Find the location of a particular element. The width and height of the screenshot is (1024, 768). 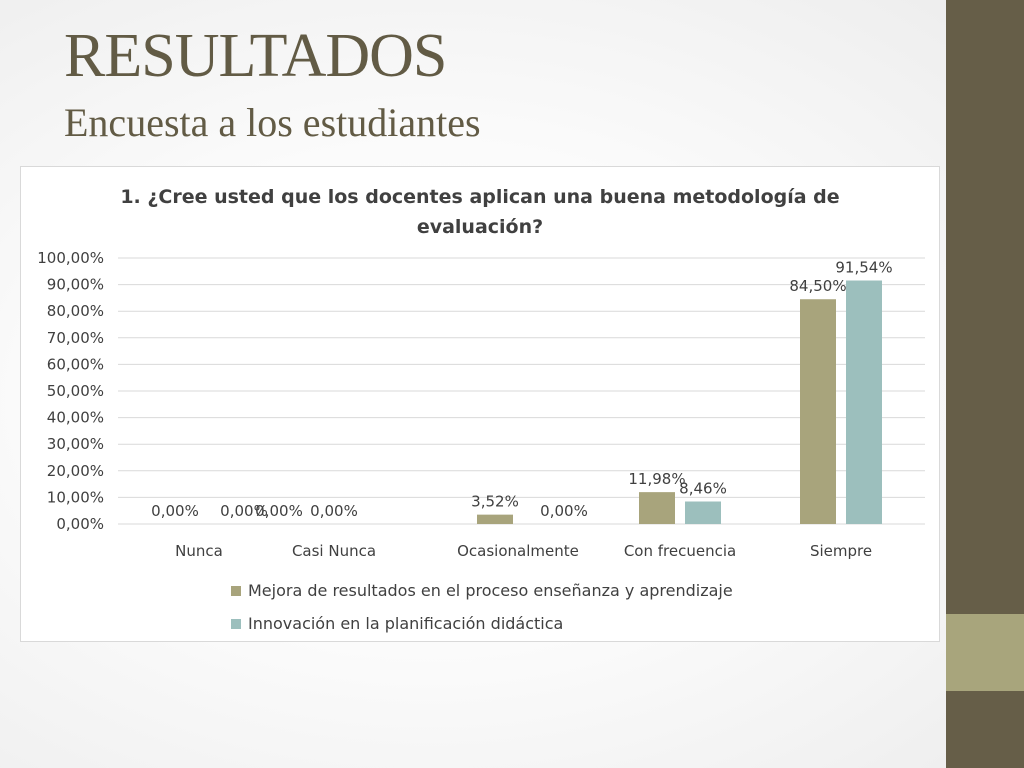

chart-title-line-2: evaluación? is located at coordinates (480, 227).